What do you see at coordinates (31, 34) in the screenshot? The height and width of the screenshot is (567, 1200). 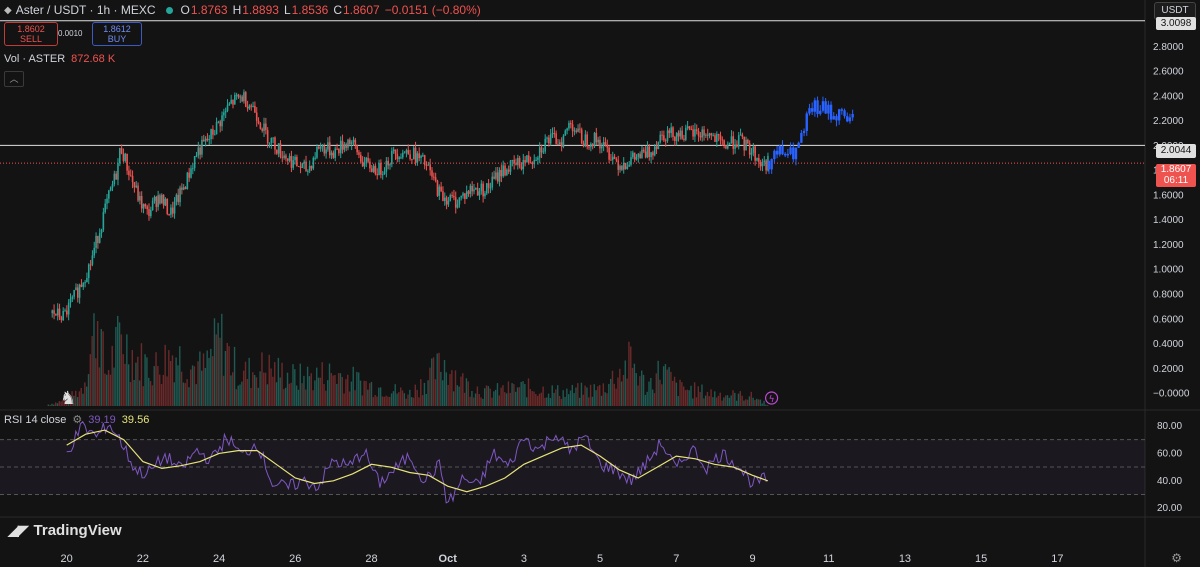 I see `sell-button: 1.8602 SELL` at bounding box center [31, 34].